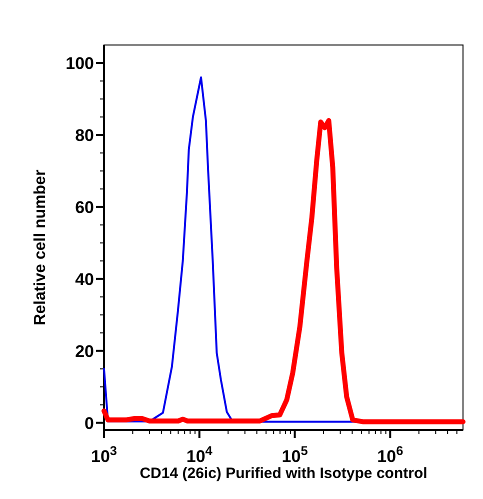 The width and height of the screenshot is (483, 499). I want to click on y-axis-title: Relative cell number, so click(40, 248).